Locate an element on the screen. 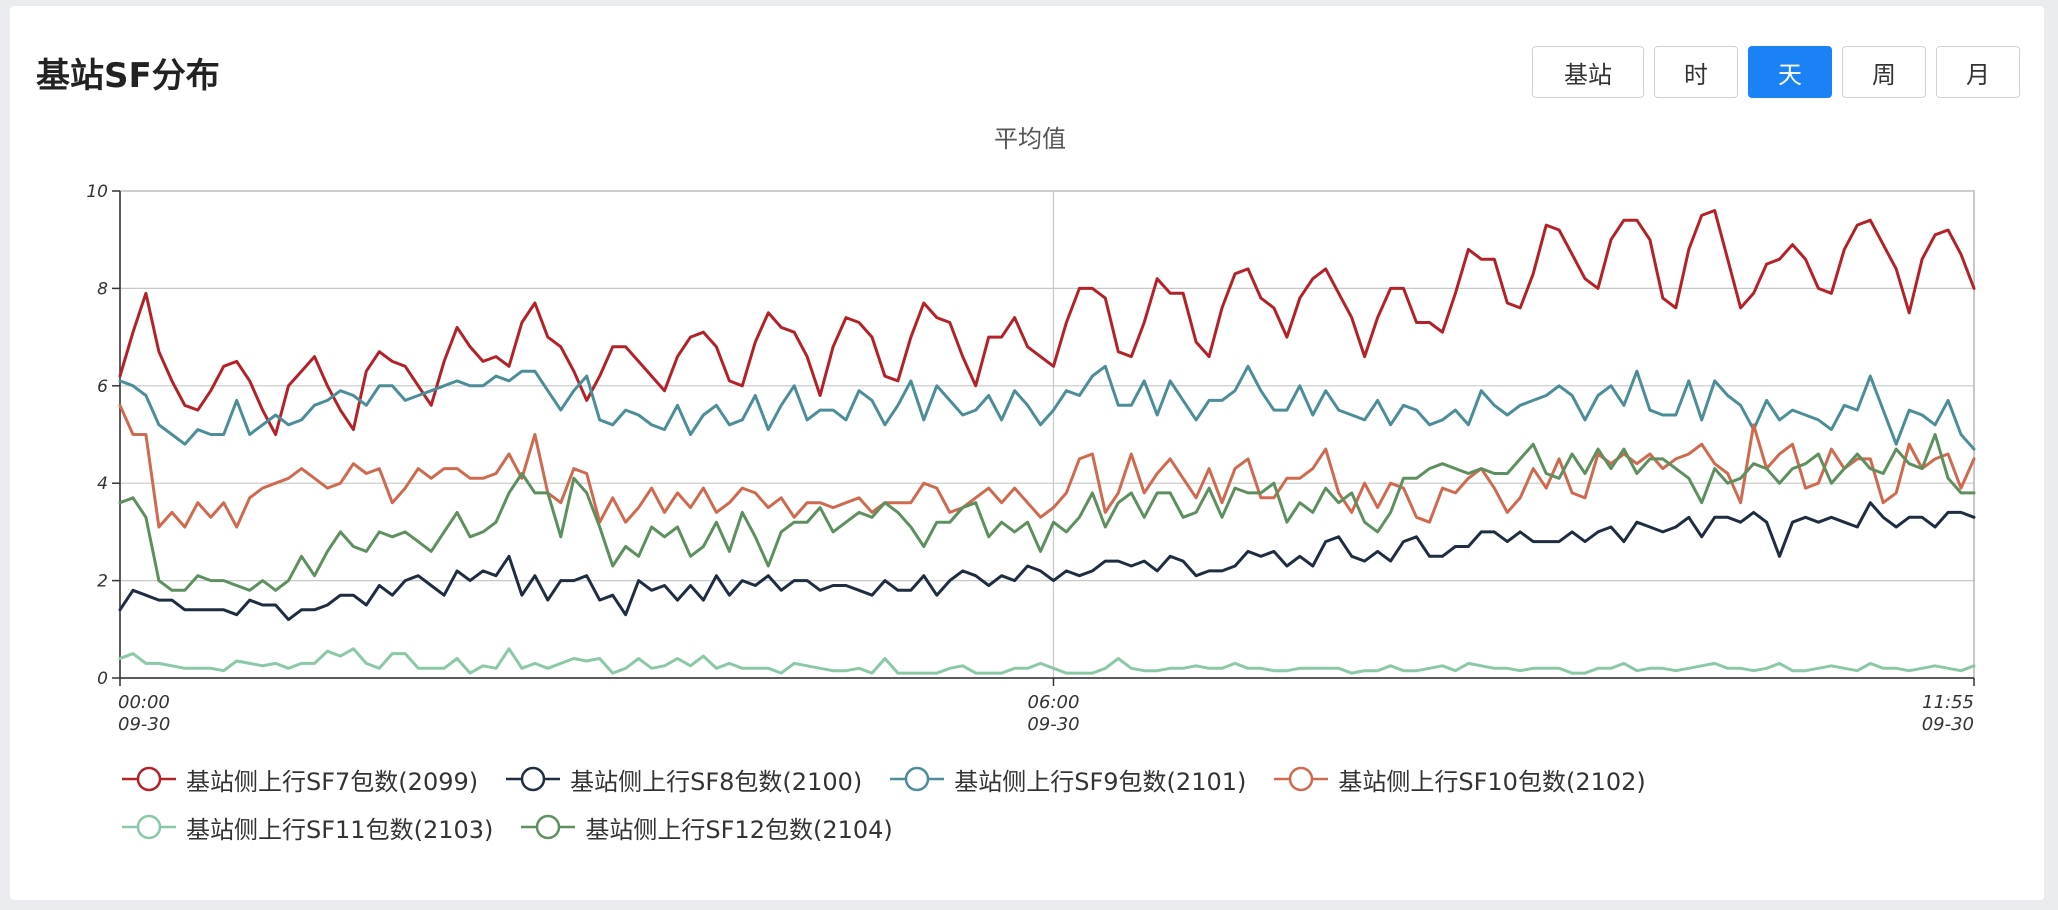 This screenshot has width=2058, height=910. legend-label: 基站侧上行SF10包数(2102) is located at coordinates (1492, 781).